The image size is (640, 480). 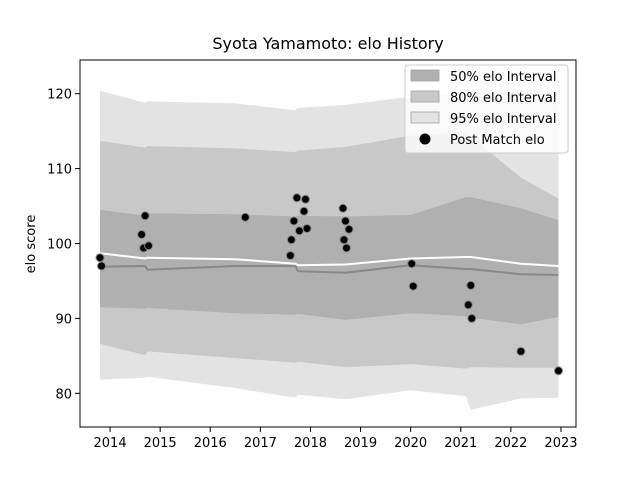 I want to click on x-tick-label: 2016, so click(x=210, y=443).